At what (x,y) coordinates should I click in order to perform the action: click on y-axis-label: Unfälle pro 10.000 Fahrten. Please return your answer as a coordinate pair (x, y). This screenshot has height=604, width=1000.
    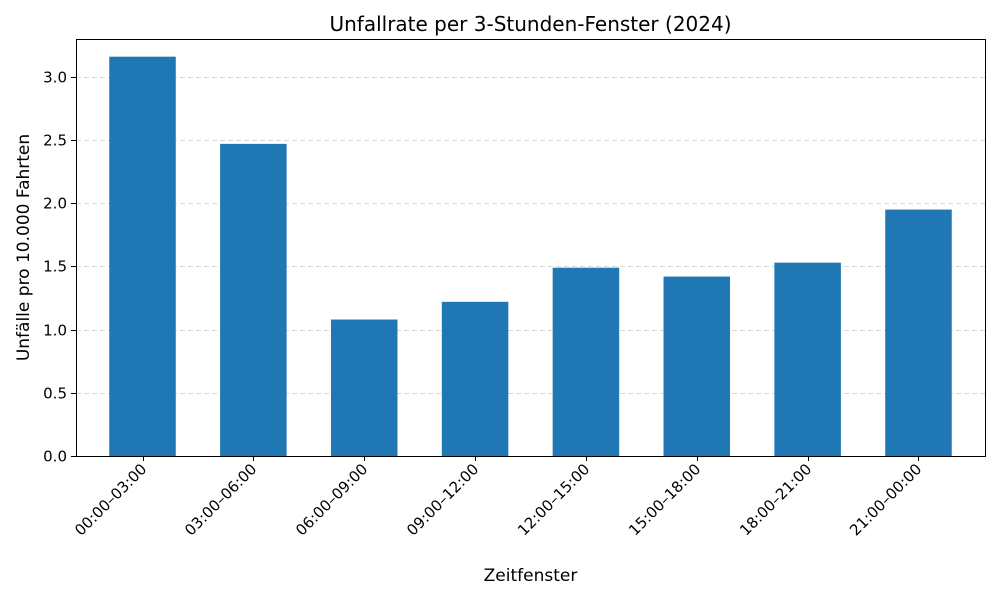
    Looking at the image, I should click on (24, 247).